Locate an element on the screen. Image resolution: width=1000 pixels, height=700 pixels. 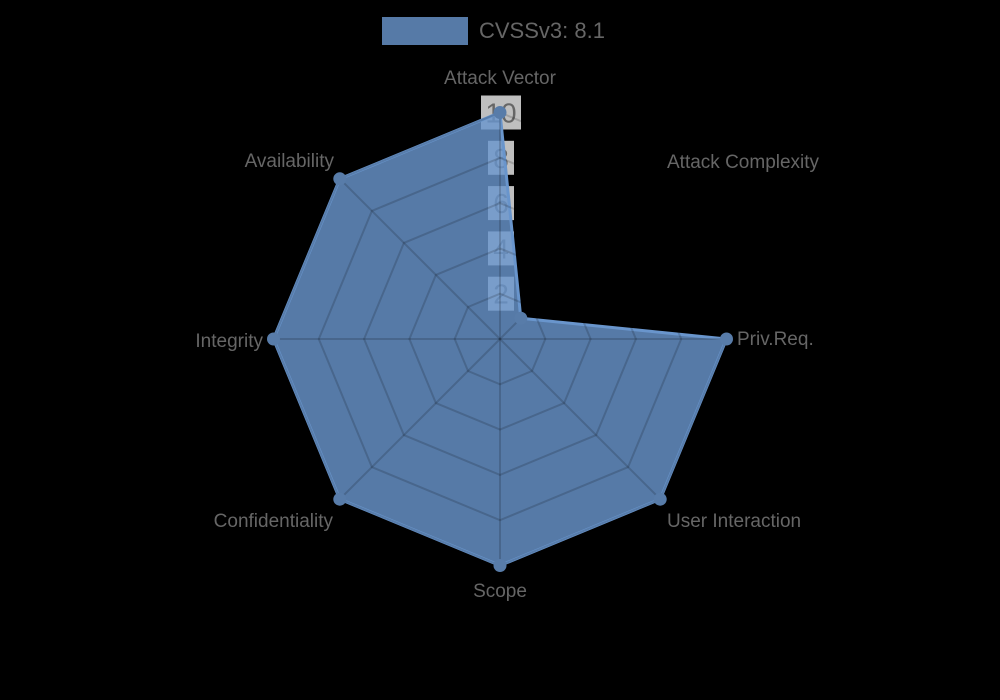
vertex-marker-attack-vector is located at coordinates (500, 112).